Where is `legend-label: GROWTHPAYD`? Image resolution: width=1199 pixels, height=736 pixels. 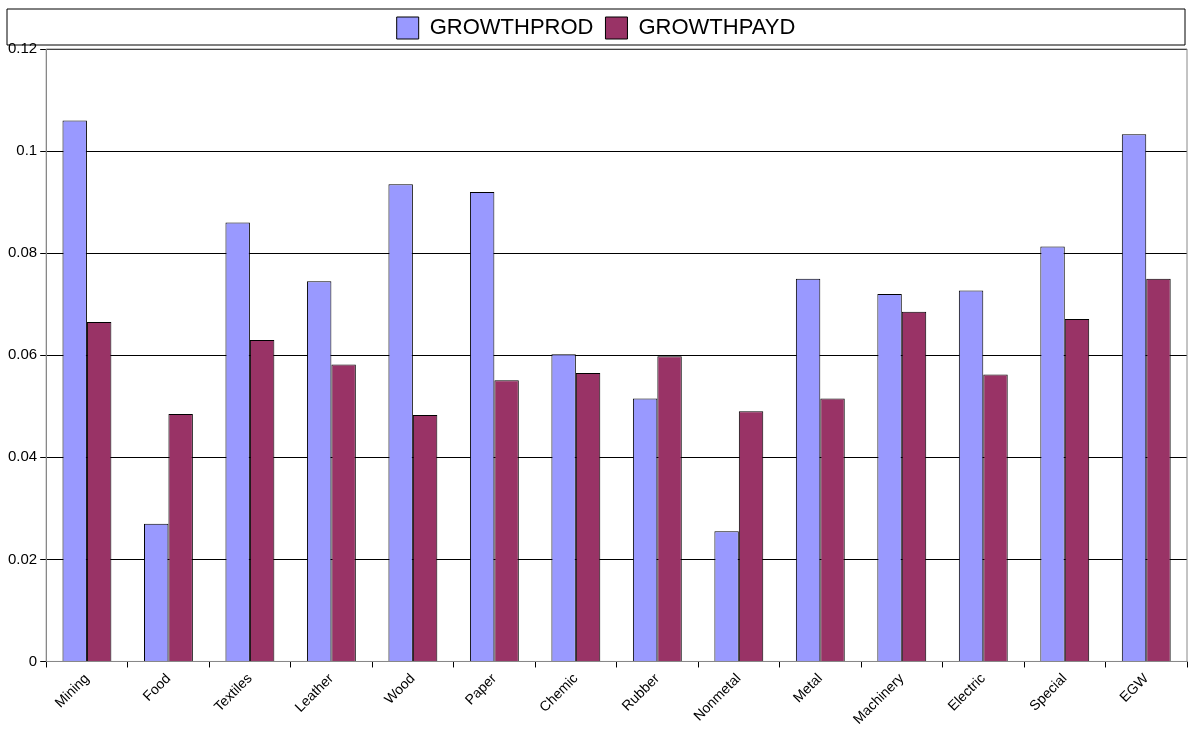
legend-label: GROWTHPAYD is located at coordinates (717, 27).